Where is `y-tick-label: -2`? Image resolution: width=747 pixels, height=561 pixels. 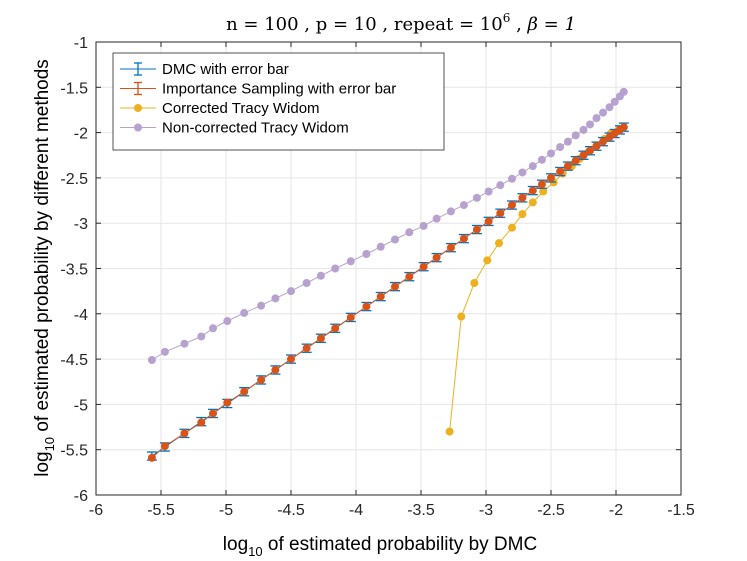
y-tick-label: -2 is located at coordinates (81, 134).